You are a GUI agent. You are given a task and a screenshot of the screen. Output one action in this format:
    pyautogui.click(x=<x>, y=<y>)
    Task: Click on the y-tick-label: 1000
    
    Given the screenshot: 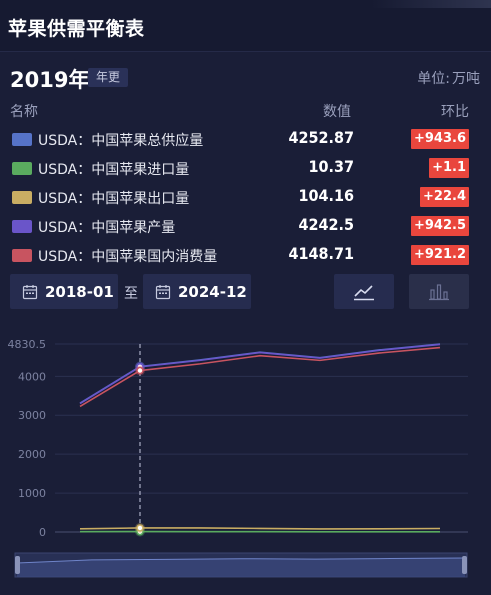 What is the action you would take?
    pyautogui.click(x=32, y=493)
    